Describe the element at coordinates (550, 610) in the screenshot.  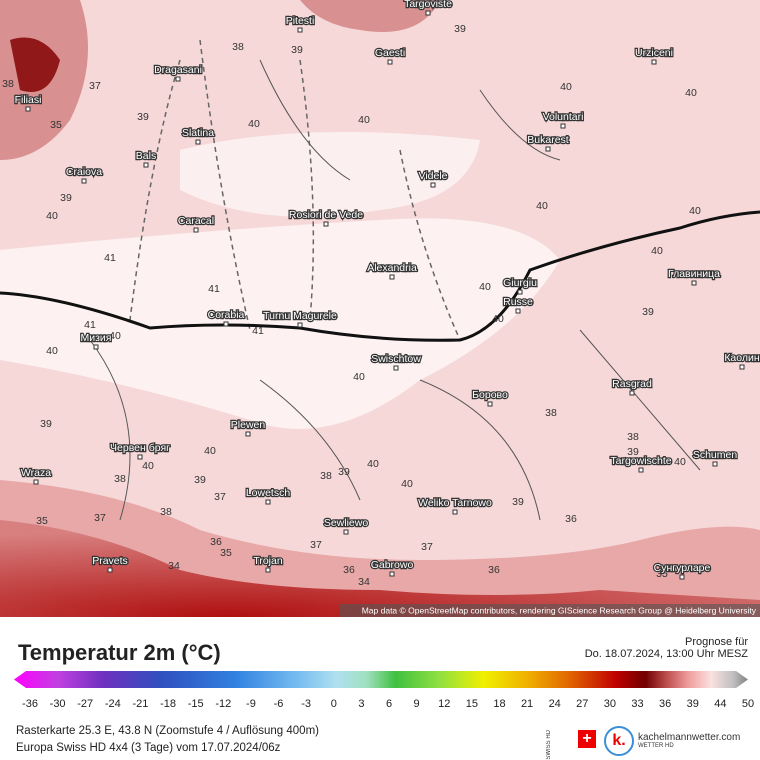
I see `attribution-bg` at that location.